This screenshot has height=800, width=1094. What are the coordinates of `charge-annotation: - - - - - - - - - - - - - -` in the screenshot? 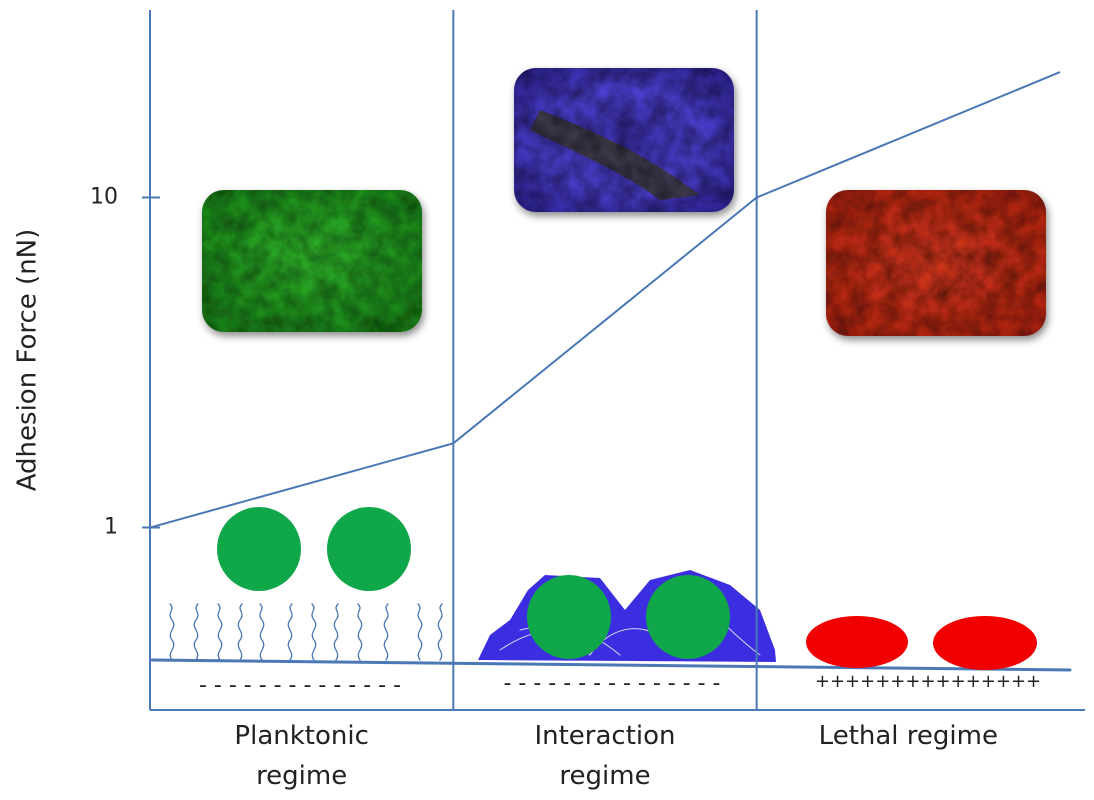 It's located at (300, 685).